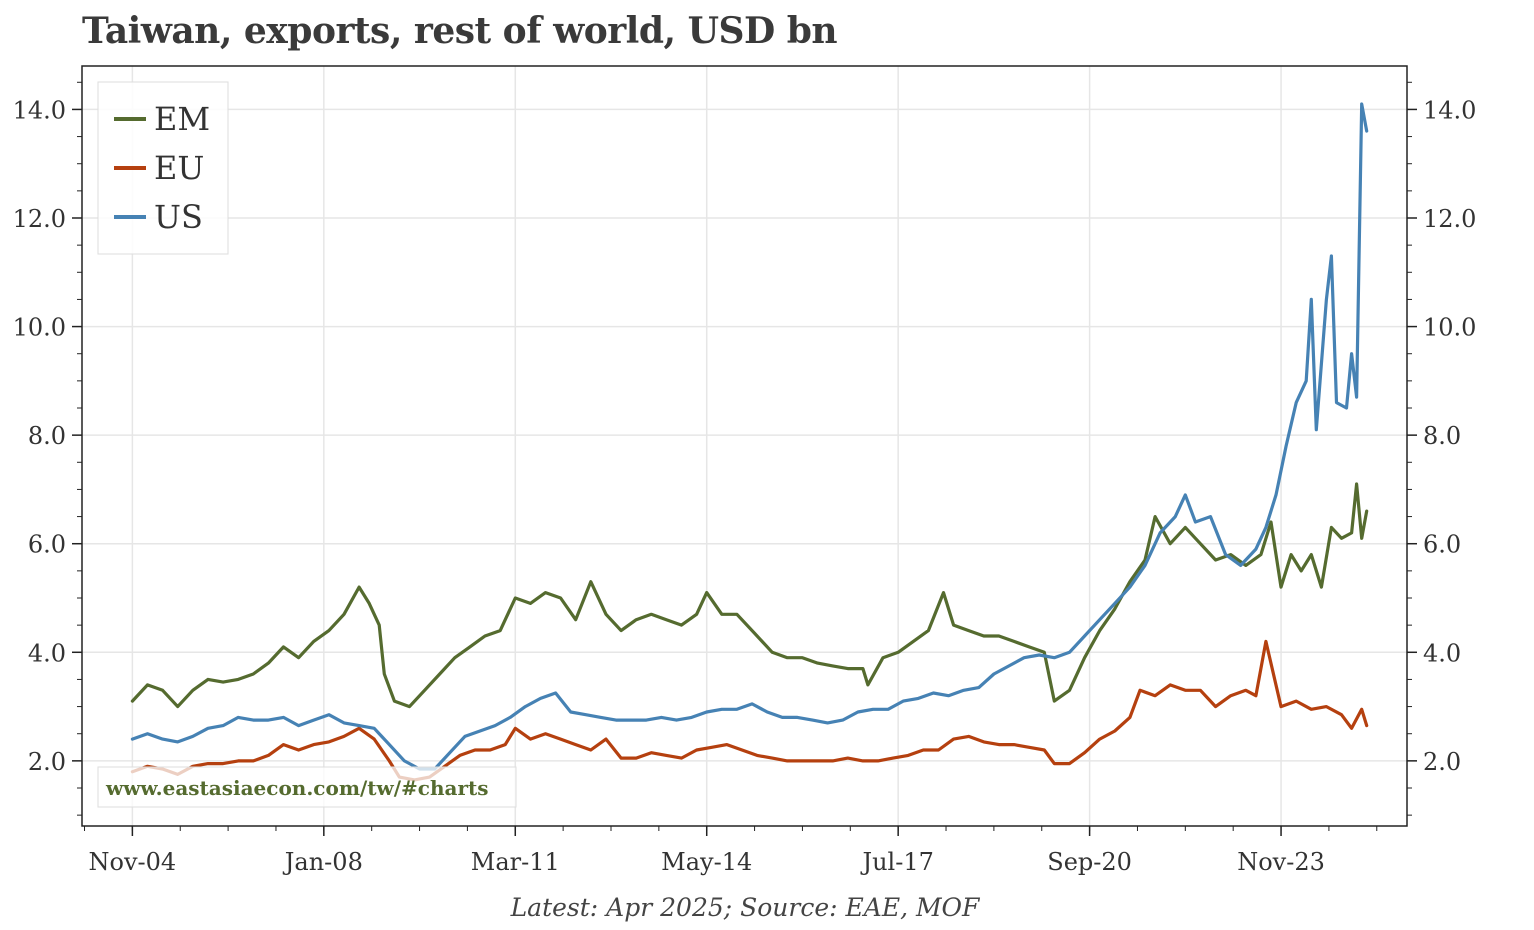 The image size is (1534, 930). Describe the element at coordinates (1442, 436) in the screenshot. I see `y-tick-label-right: 8.0` at that location.